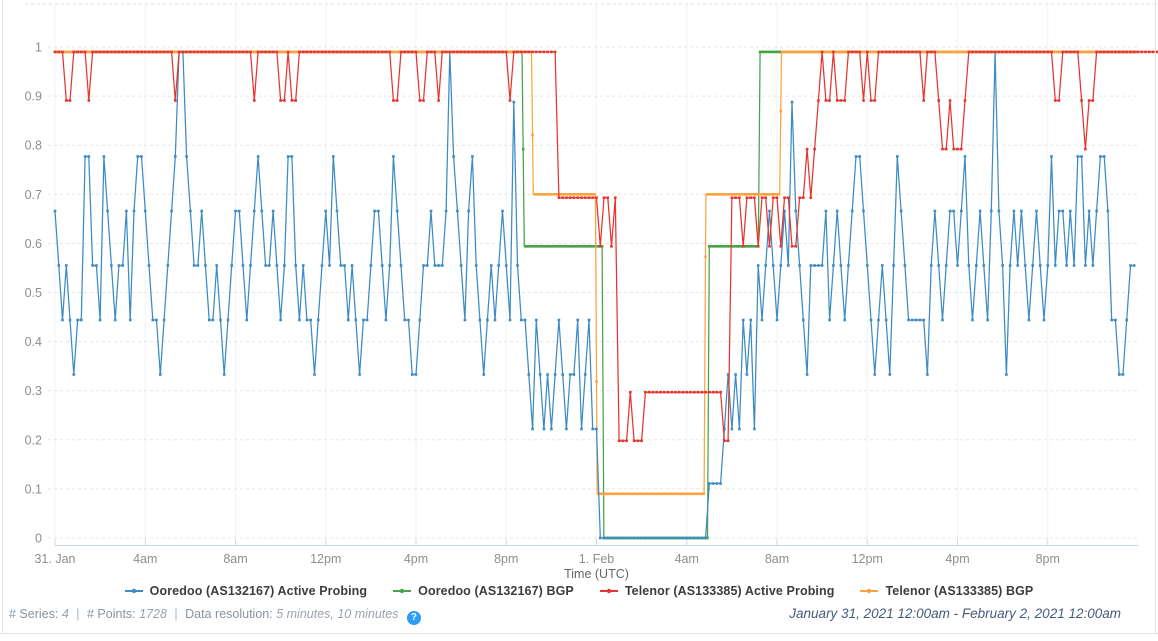 This screenshot has height=641, width=1158. I want to click on points-count-label: # Points:, so click(111, 614).